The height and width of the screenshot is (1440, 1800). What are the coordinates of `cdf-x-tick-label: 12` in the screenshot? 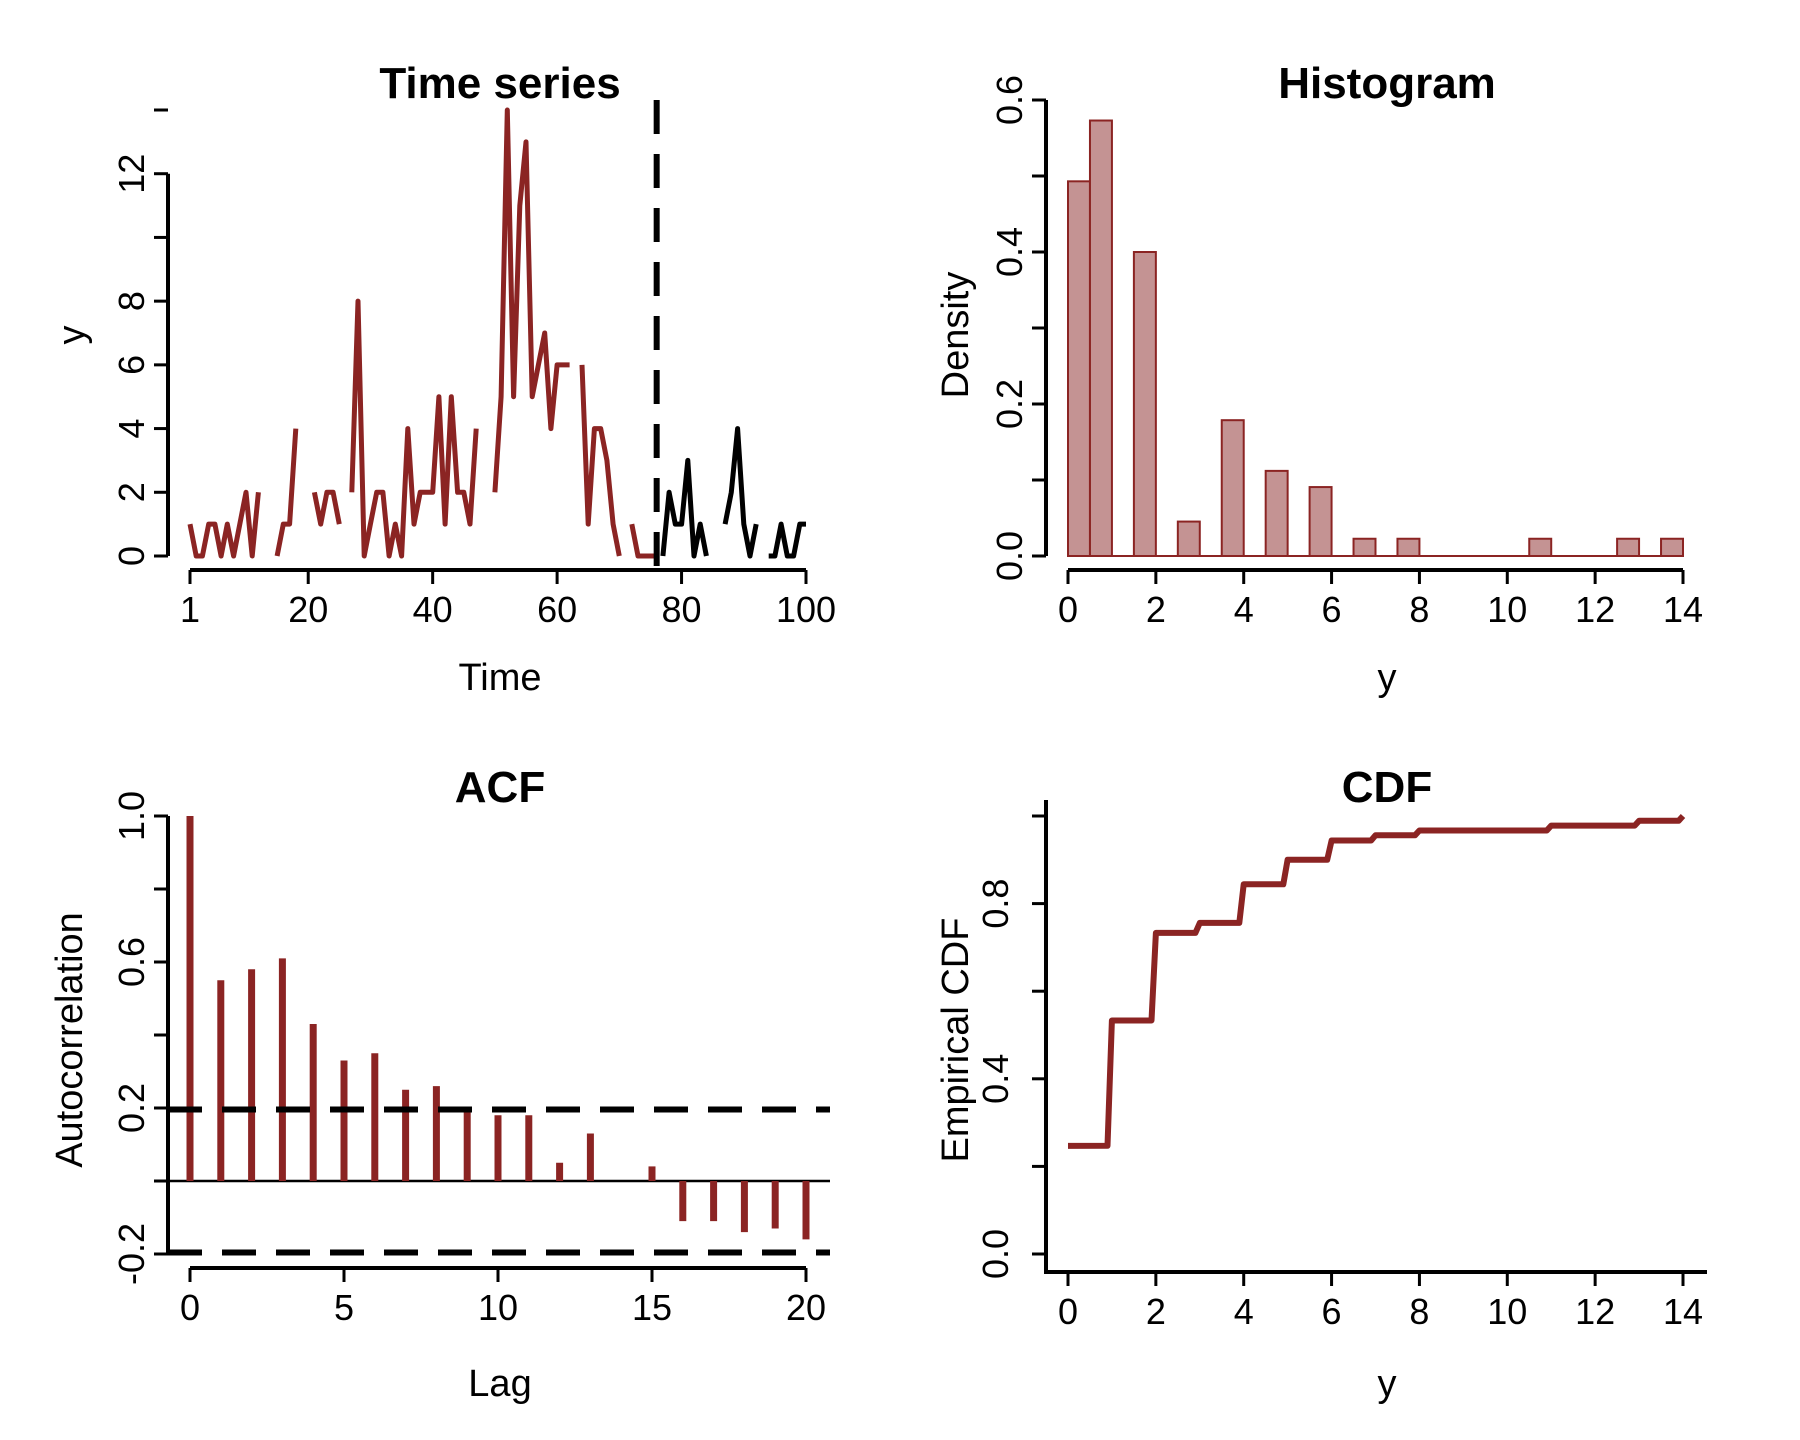 It's located at (1595, 1311).